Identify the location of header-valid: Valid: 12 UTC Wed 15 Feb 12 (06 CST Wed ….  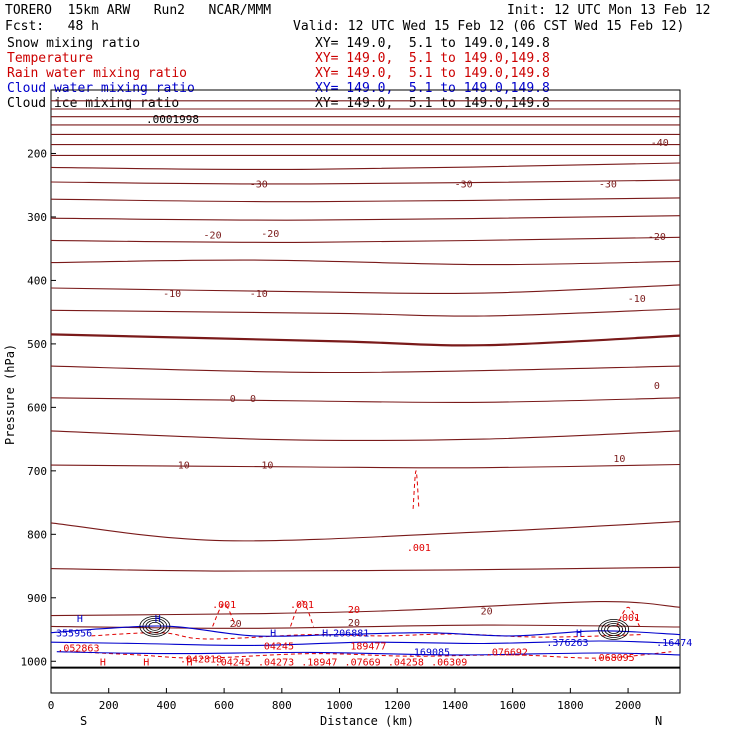
(489, 26).